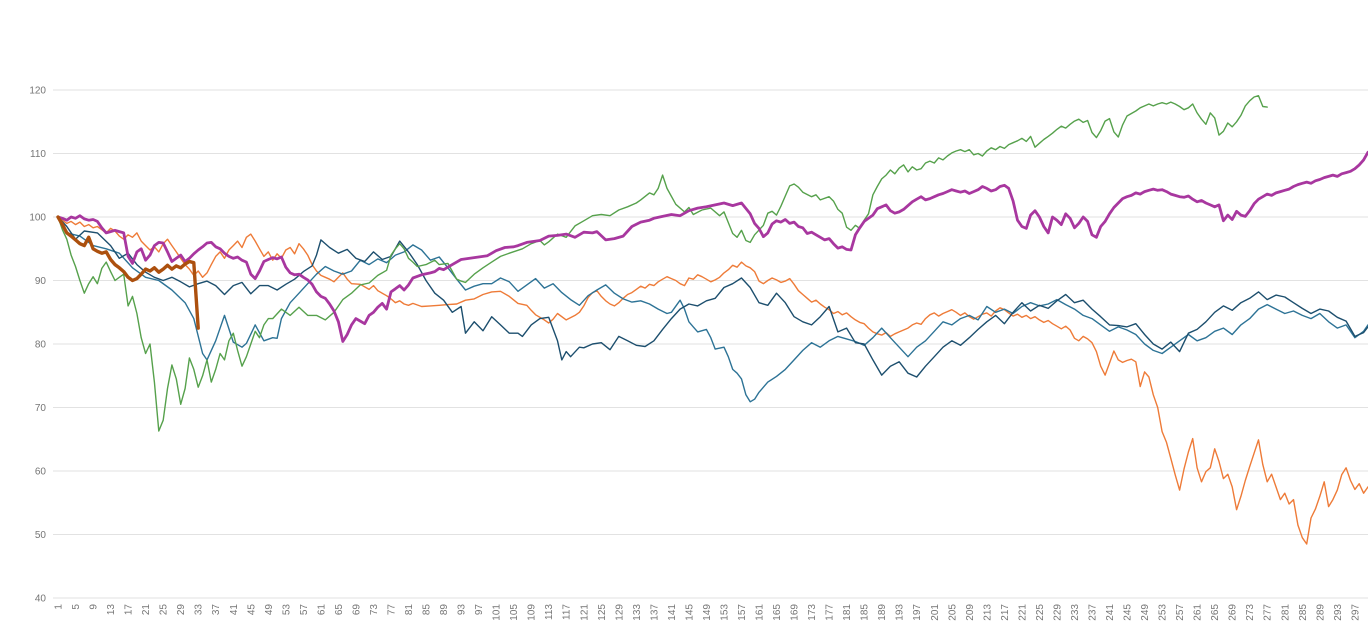 The image size is (1368, 641). Describe the element at coordinates (1040, 612) in the screenshot. I see `x-axis-tick-label: 225` at that location.